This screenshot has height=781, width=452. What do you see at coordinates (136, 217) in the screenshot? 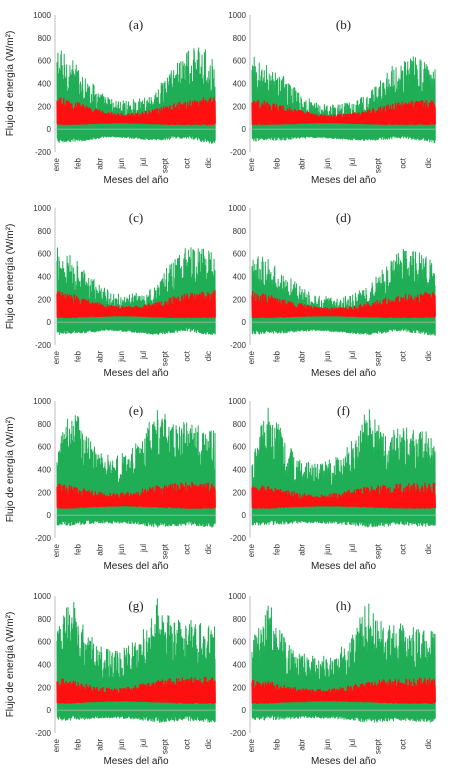
I see `panel-label: (c)` at bounding box center [136, 217].